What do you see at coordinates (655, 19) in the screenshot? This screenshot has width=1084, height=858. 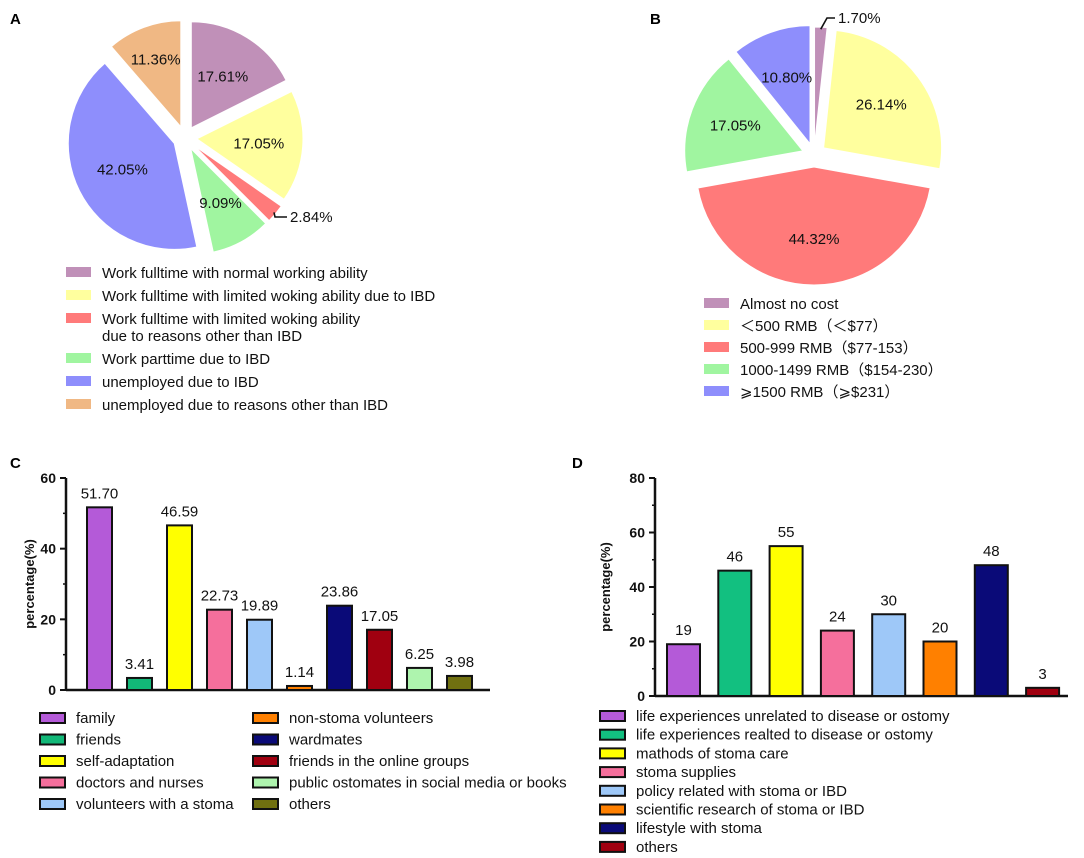 I see `panel-letter-b: B` at bounding box center [655, 19].